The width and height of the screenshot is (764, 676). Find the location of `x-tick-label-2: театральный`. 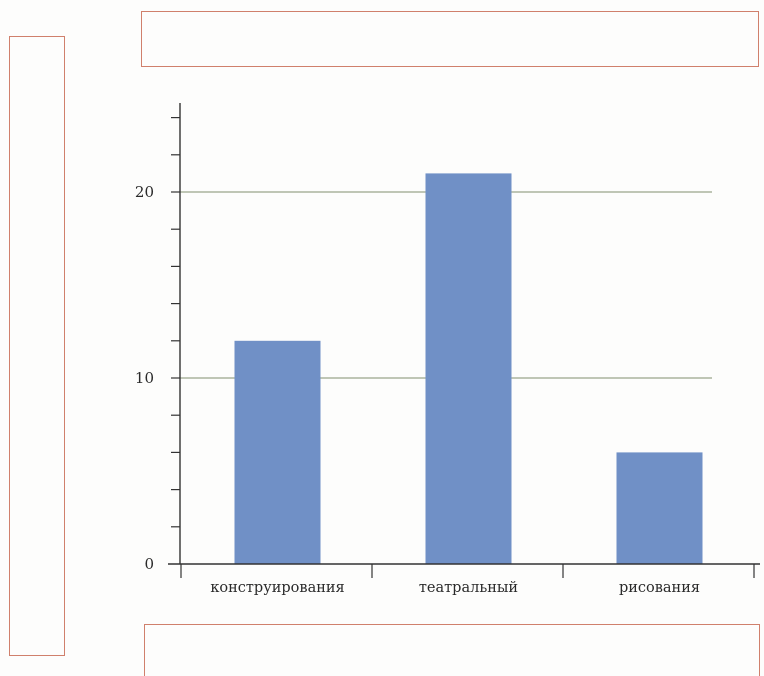

x-tick-label-2: театральный is located at coordinates (468, 588).